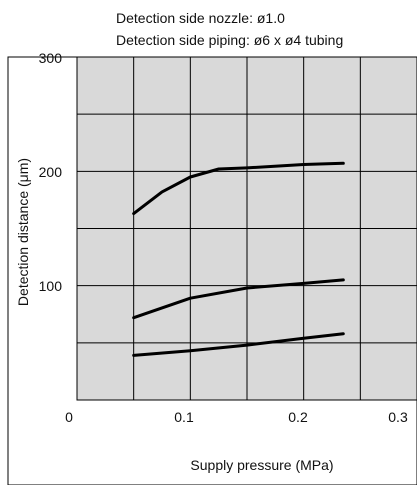  What do you see at coordinates (229, 40) in the screenshot?
I see `chart-annotation-piping: Detection side piping: ø6 x ø4 tubing` at bounding box center [229, 40].